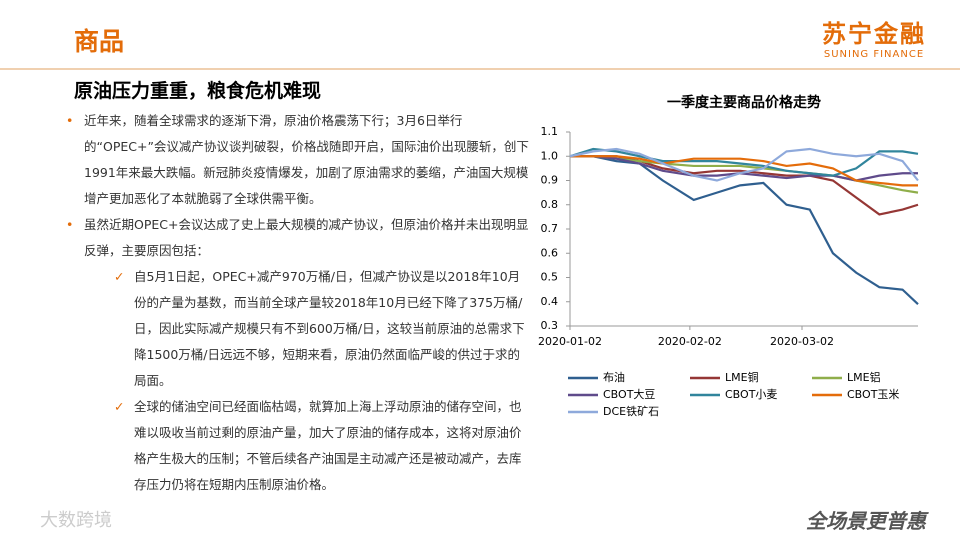 This screenshot has width=960, height=540. Describe the element at coordinates (742, 377) in the screenshot. I see `legend-label: LME铜` at that location.